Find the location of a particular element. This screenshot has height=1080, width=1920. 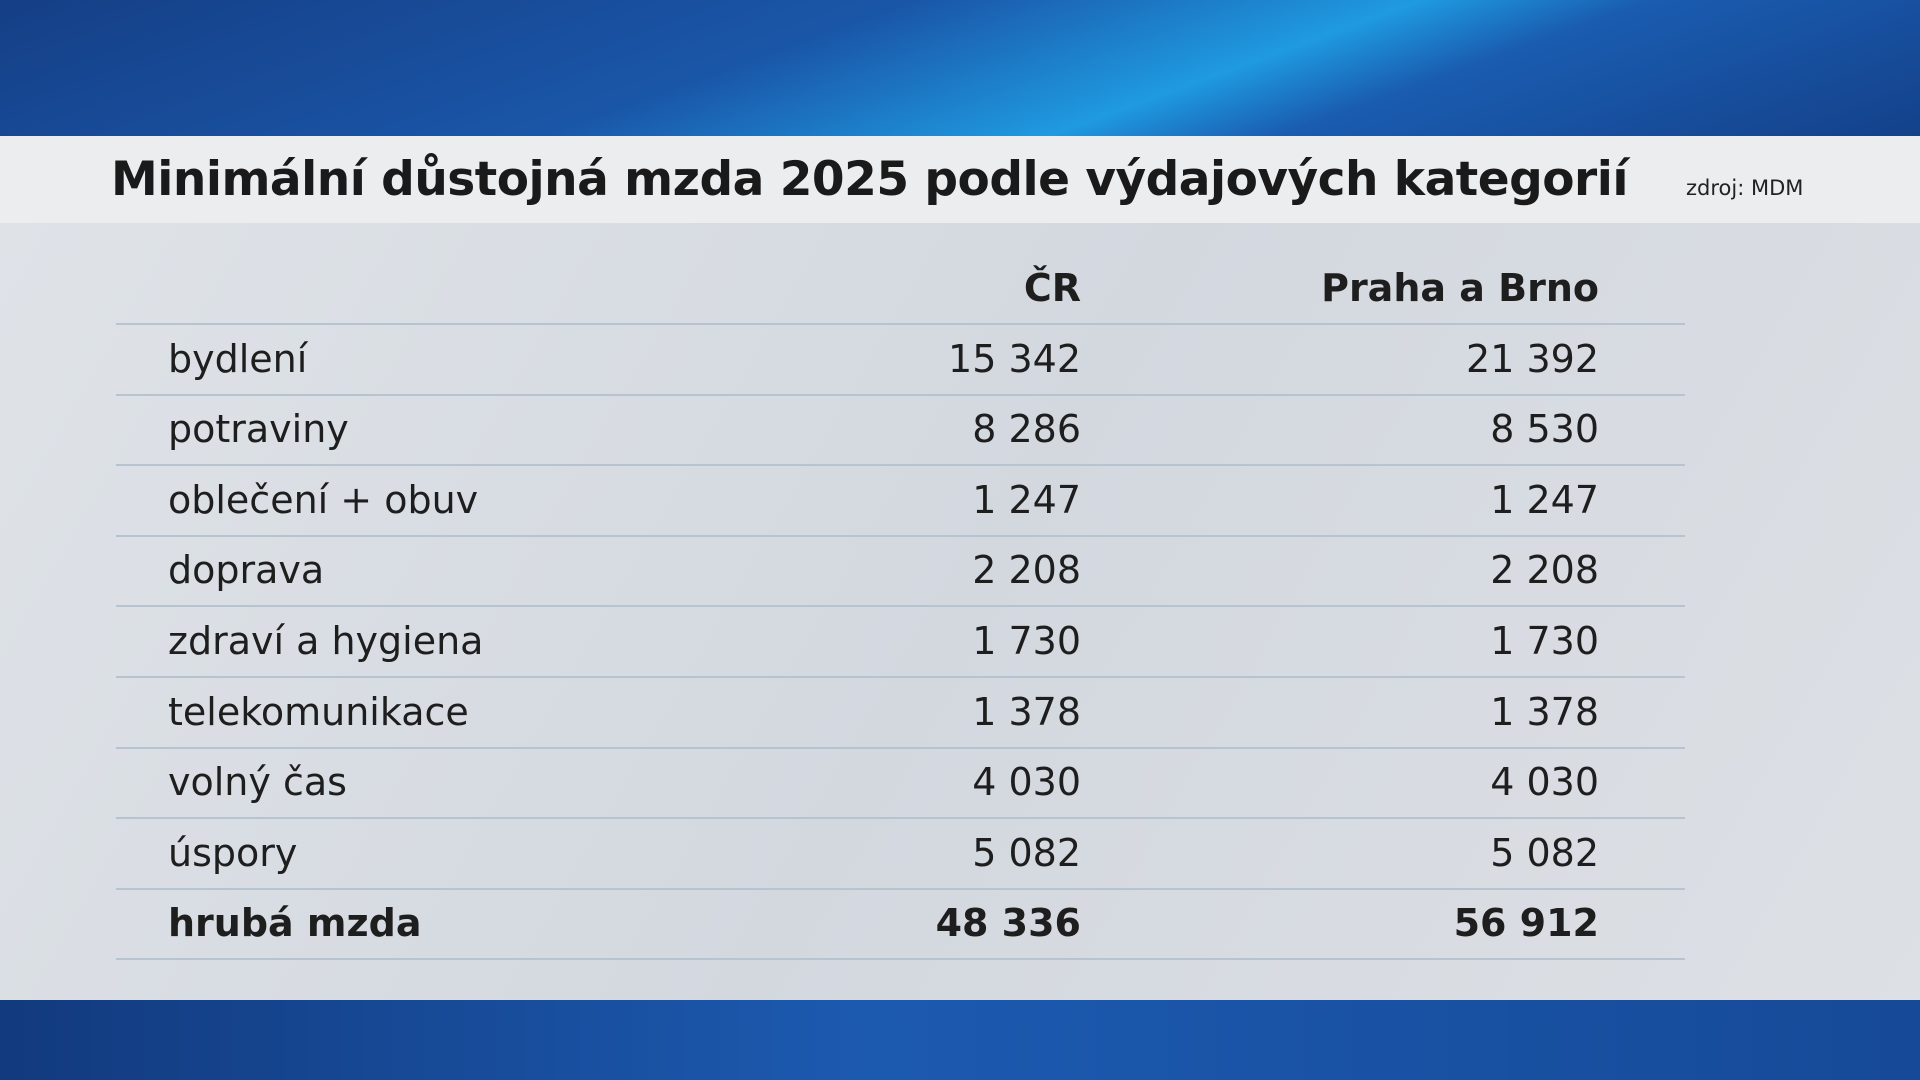

header-row: ČR Praha a Brno is located at coordinates (900, 289).